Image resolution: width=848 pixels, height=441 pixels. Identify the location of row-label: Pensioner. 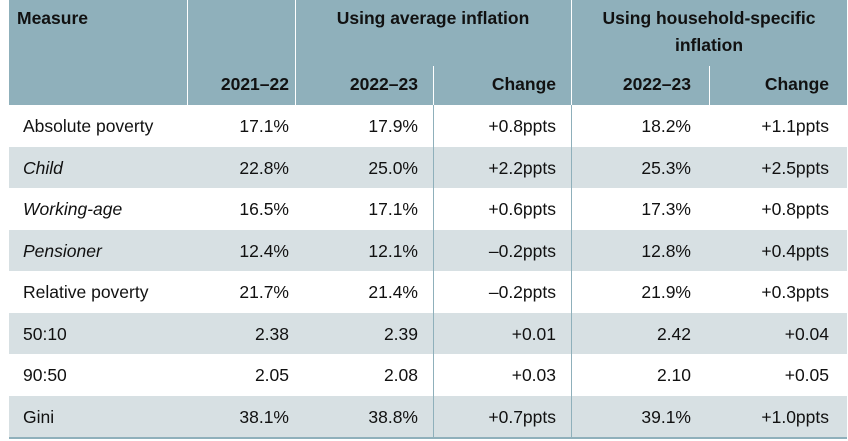
(62, 250).